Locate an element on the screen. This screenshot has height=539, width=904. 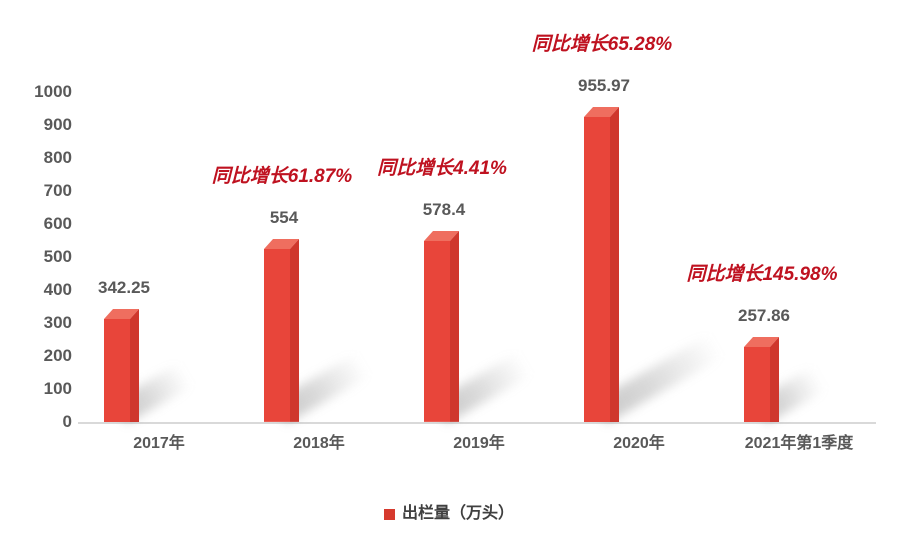
y-tick-label: 700 is located at coordinates (57, 190).